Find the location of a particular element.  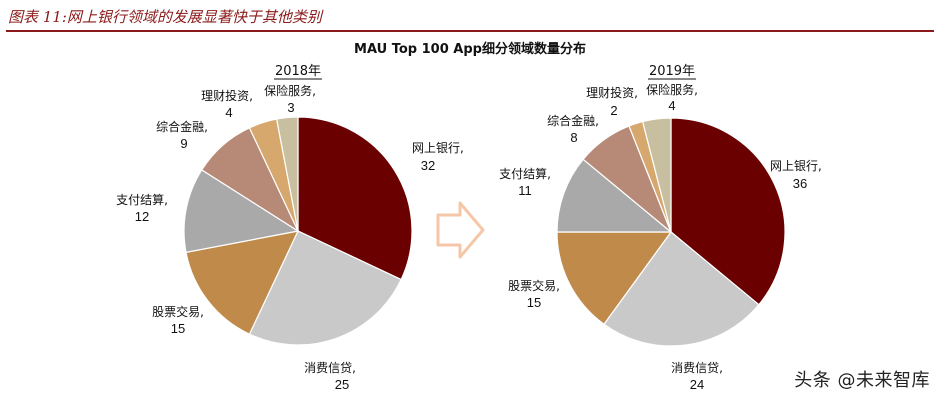

figure-title: 图表 11:网上银行领域的发展显著快于其他类别 is located at coordinates (165, 17).